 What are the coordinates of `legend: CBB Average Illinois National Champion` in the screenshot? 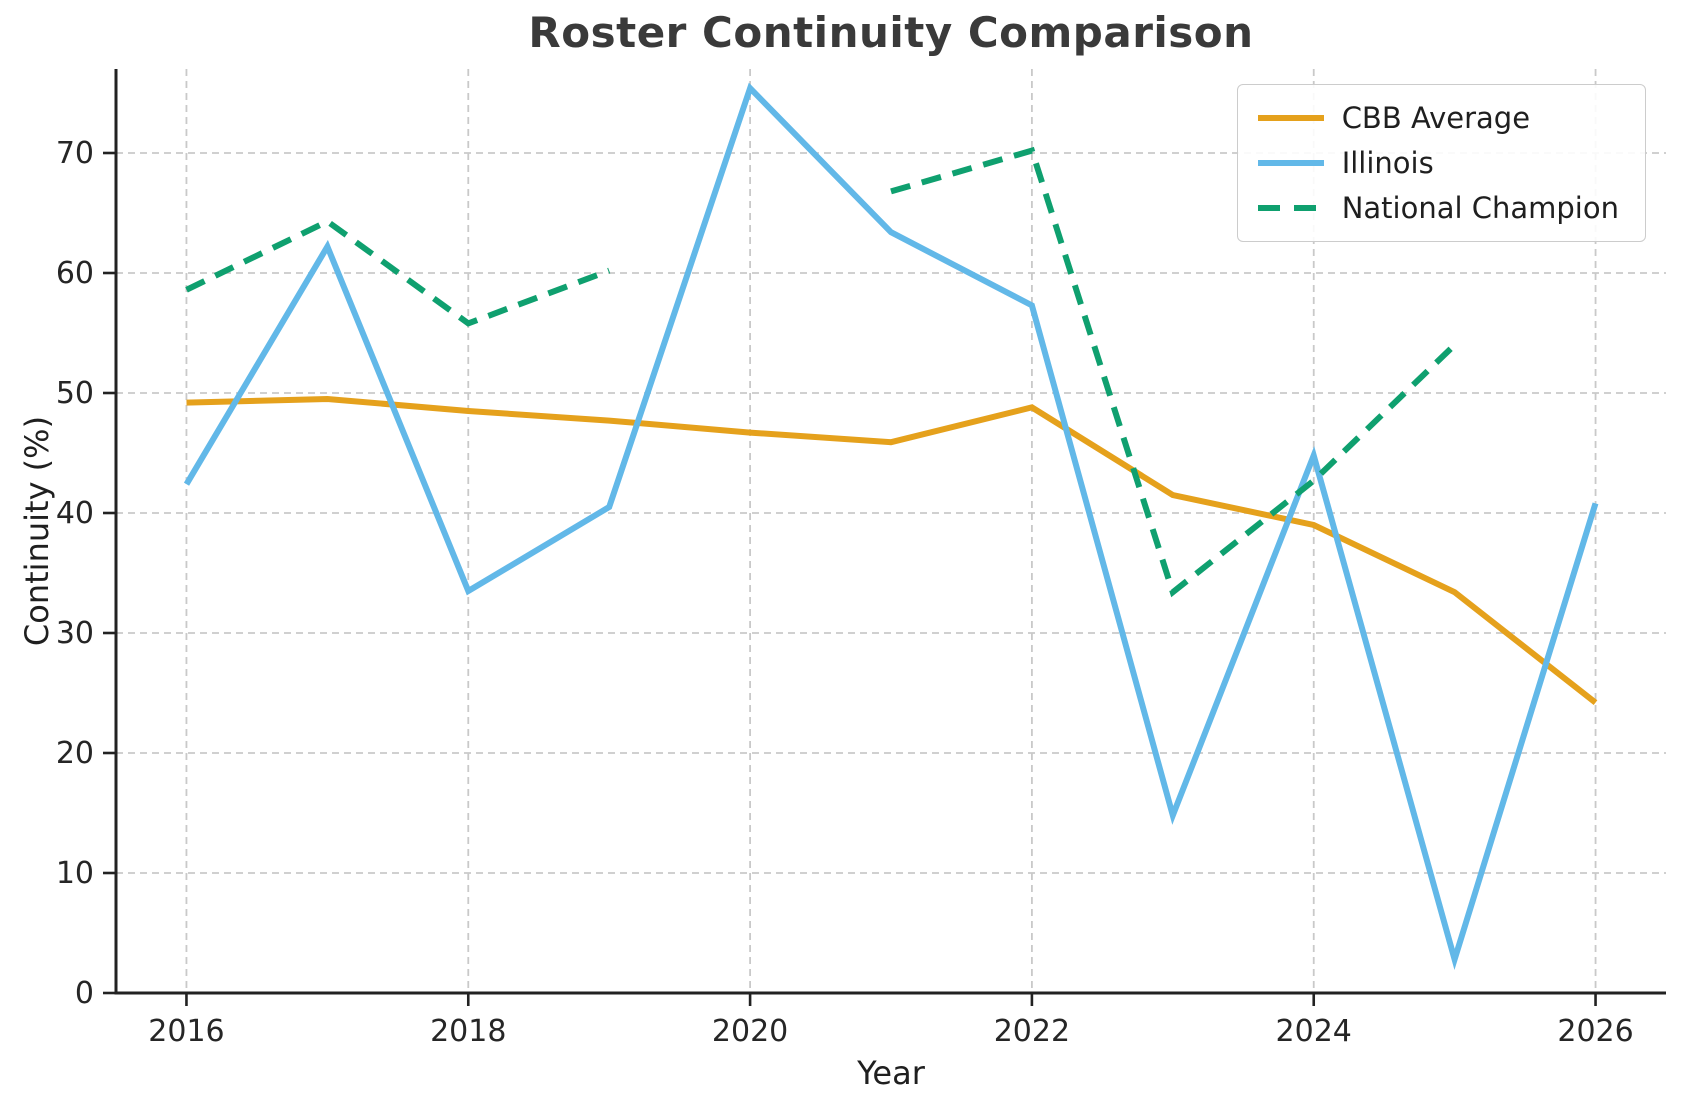 It's located at (1441, 163).